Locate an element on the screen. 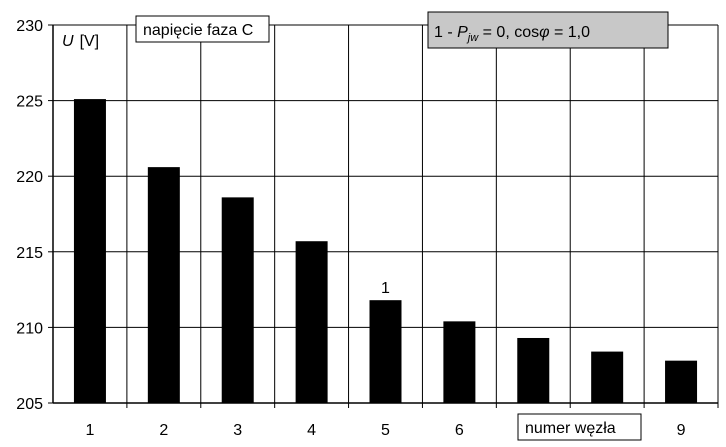  x-tick-labels: 1 2 3 4 5 6 9 is located at coordinates (385, 430).